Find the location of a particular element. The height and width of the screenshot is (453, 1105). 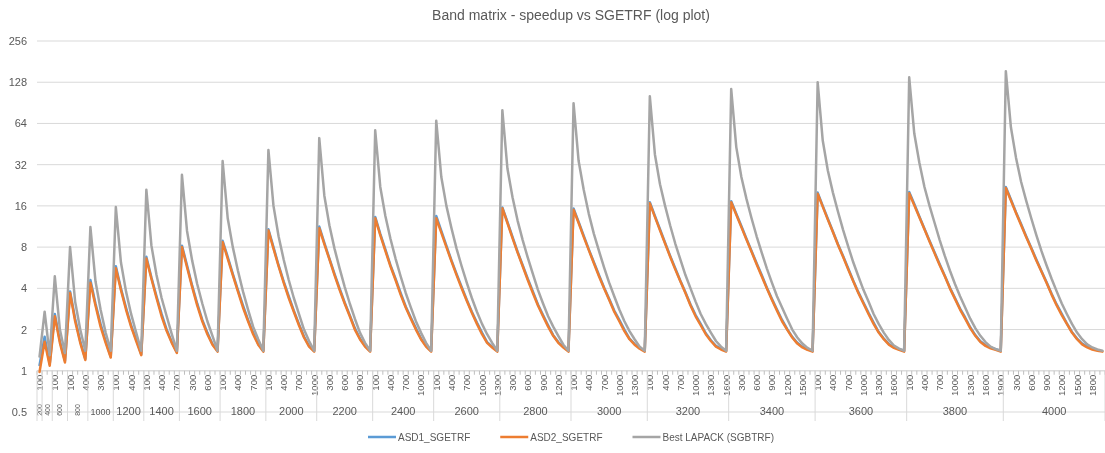

annotation: 1800 is located at coordinates (243, 411).